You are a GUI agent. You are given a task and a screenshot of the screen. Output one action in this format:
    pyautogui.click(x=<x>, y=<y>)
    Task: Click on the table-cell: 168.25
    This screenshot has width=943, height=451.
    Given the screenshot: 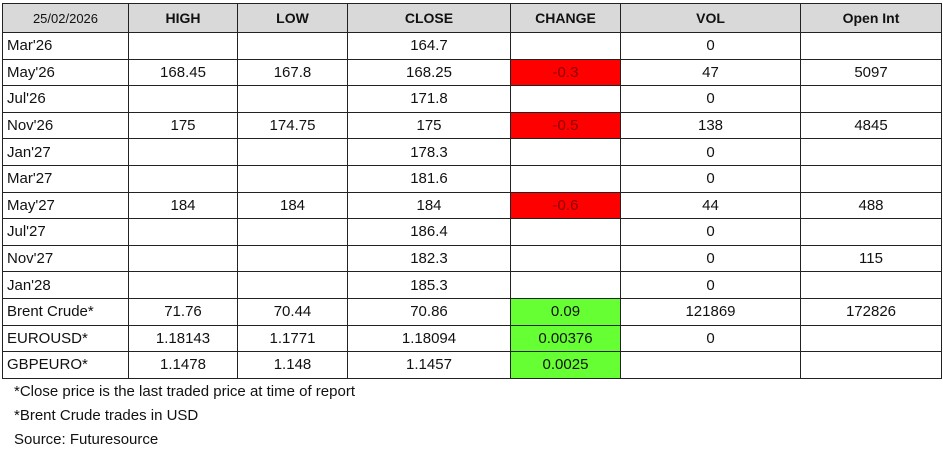 What is the action you would take?
    pyautogui.click(x=429, y=72)
    